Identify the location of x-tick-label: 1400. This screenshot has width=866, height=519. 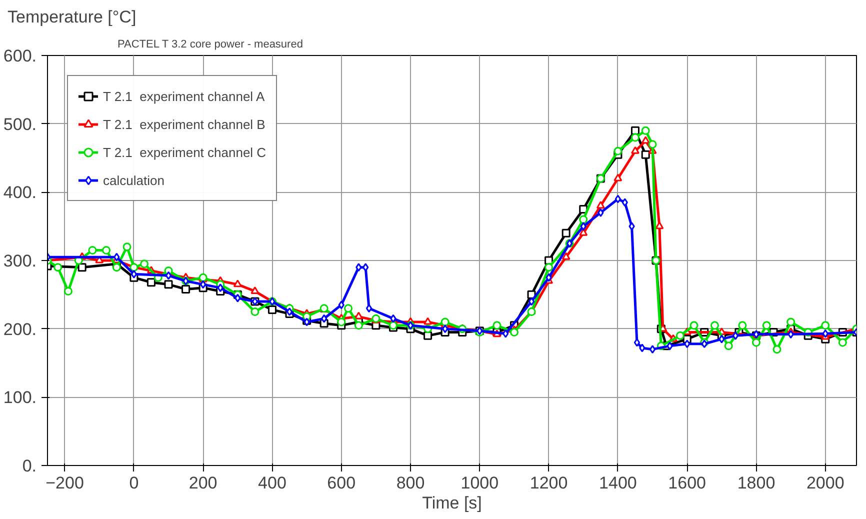
(618, 483).